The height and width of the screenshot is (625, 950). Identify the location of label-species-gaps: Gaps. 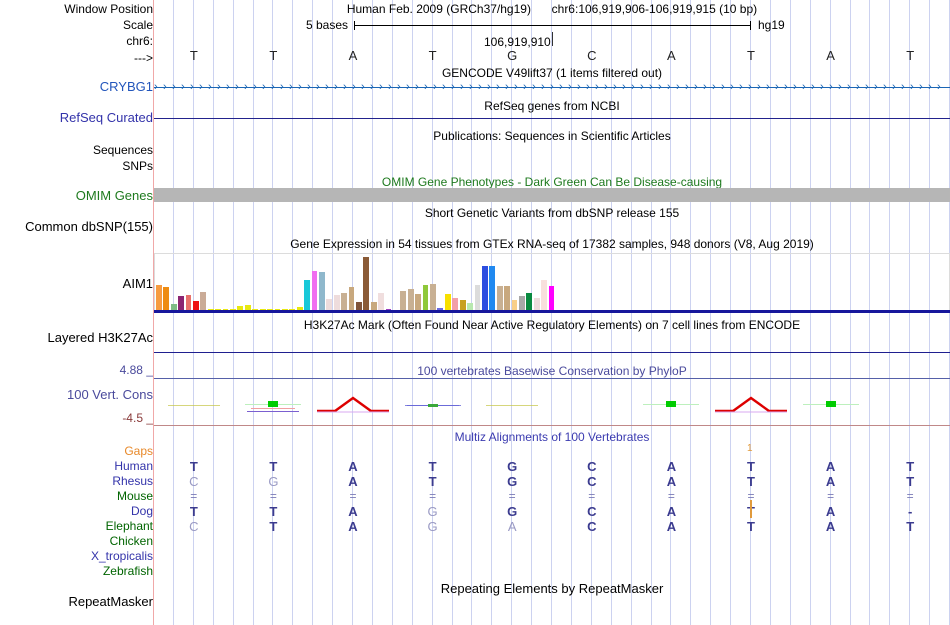
(138, 451).